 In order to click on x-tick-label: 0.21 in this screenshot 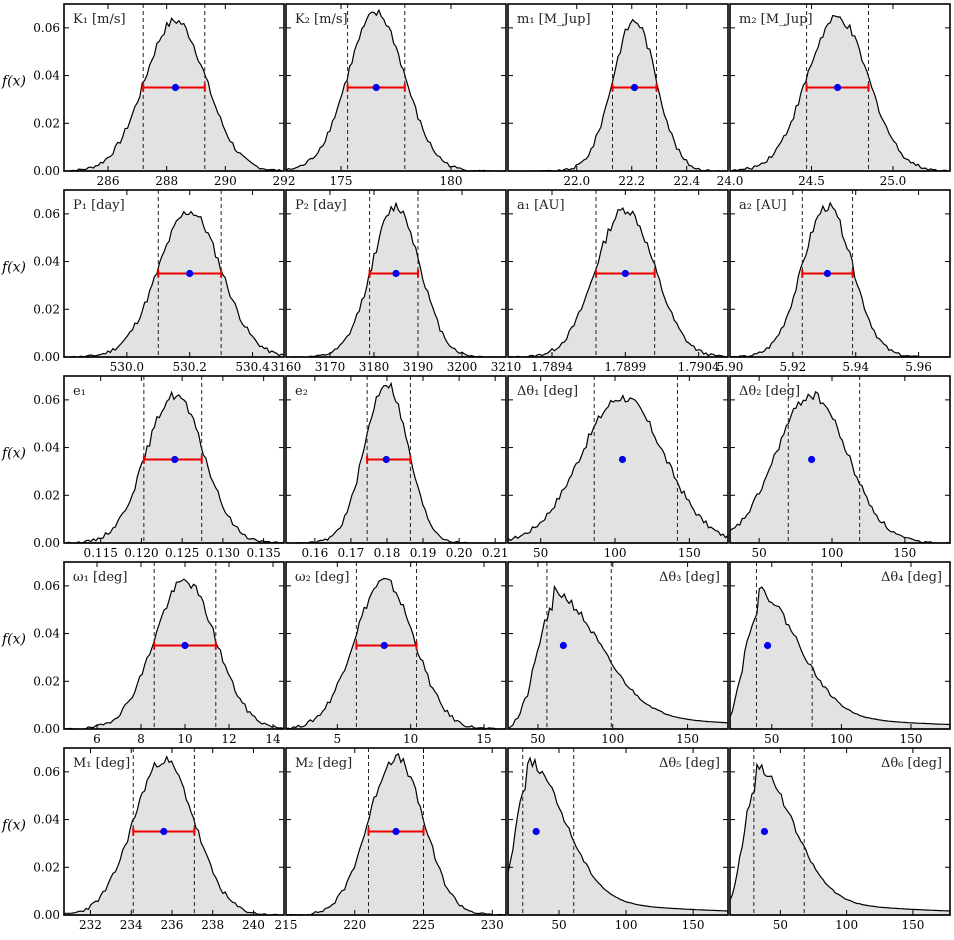, I will do `click(495, 553)`.